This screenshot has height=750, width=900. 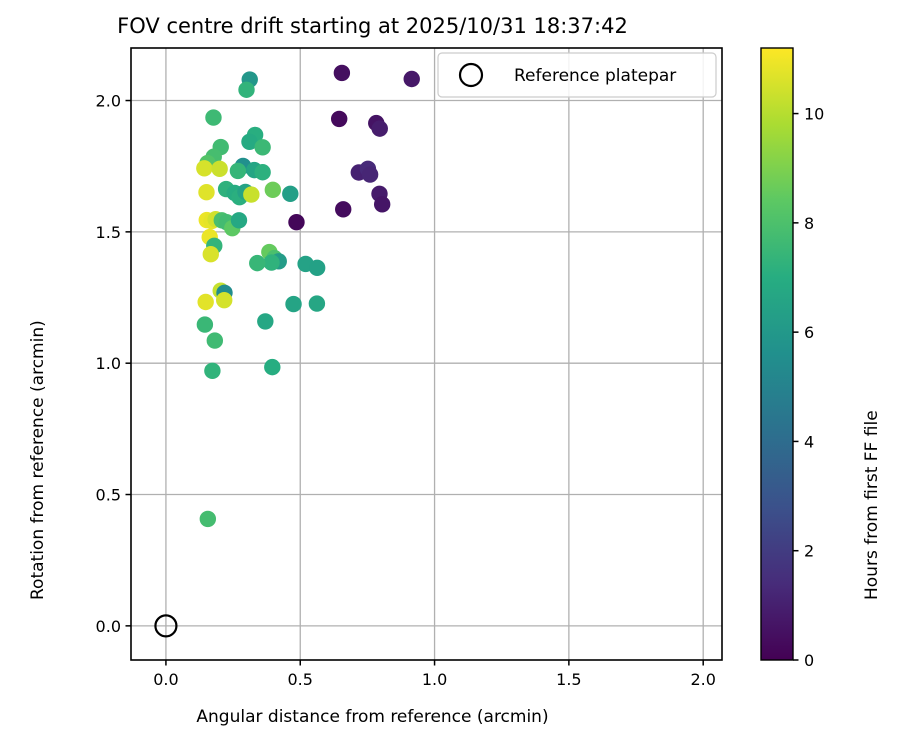 What do you see at coordinates (108, 495) in the screenshot?
I see `y-tick-label-1: 0.5` at bounding box center [108, 495].